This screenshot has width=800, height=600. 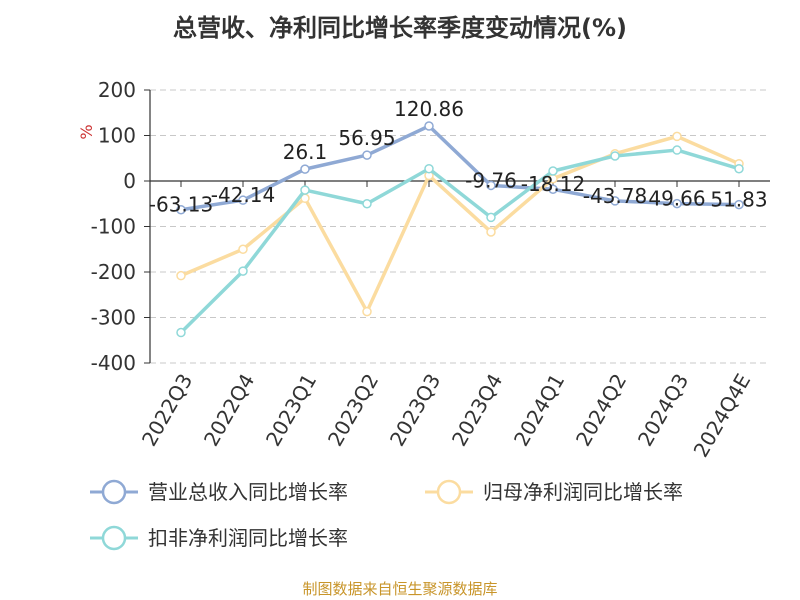 I want to click on data-label: -42.14, so click(x=243, y=195).